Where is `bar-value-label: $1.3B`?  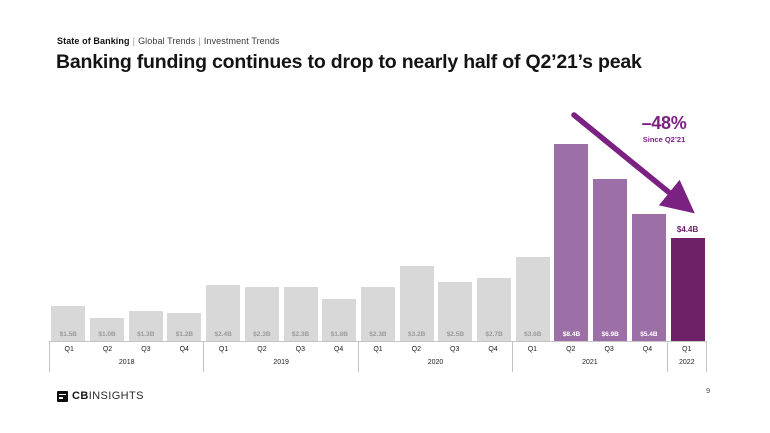 bar-value-label: $1.3B is located at coordinates (146, 334).